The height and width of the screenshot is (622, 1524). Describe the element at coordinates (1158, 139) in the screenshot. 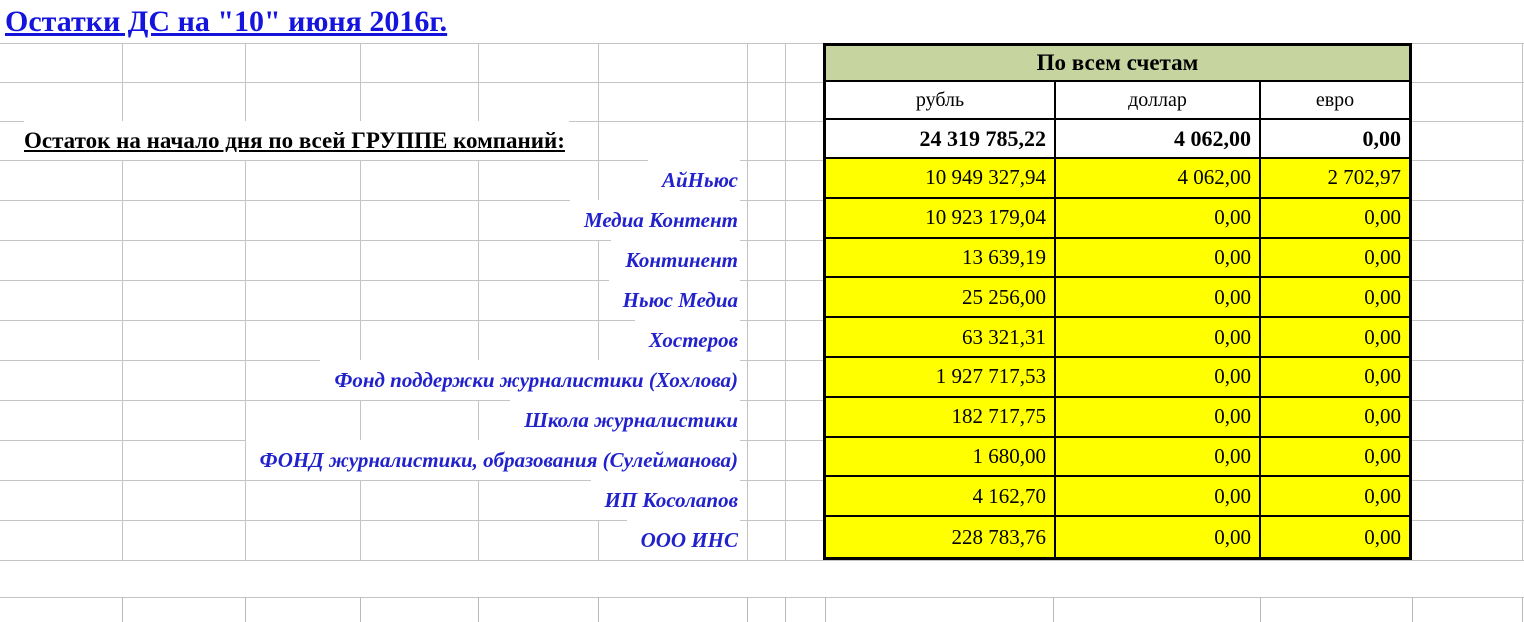

I see `total-cell-usd: 4 062,00` at that location.